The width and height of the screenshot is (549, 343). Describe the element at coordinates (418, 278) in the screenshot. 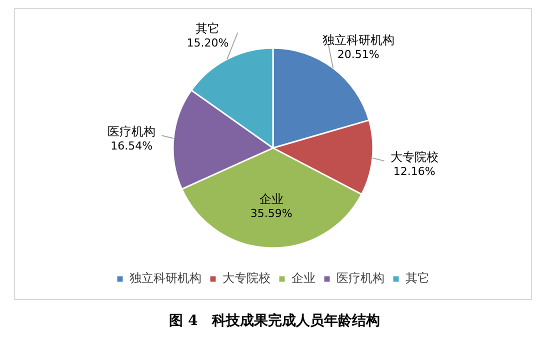

I see `legend-label: 其它` at that location.